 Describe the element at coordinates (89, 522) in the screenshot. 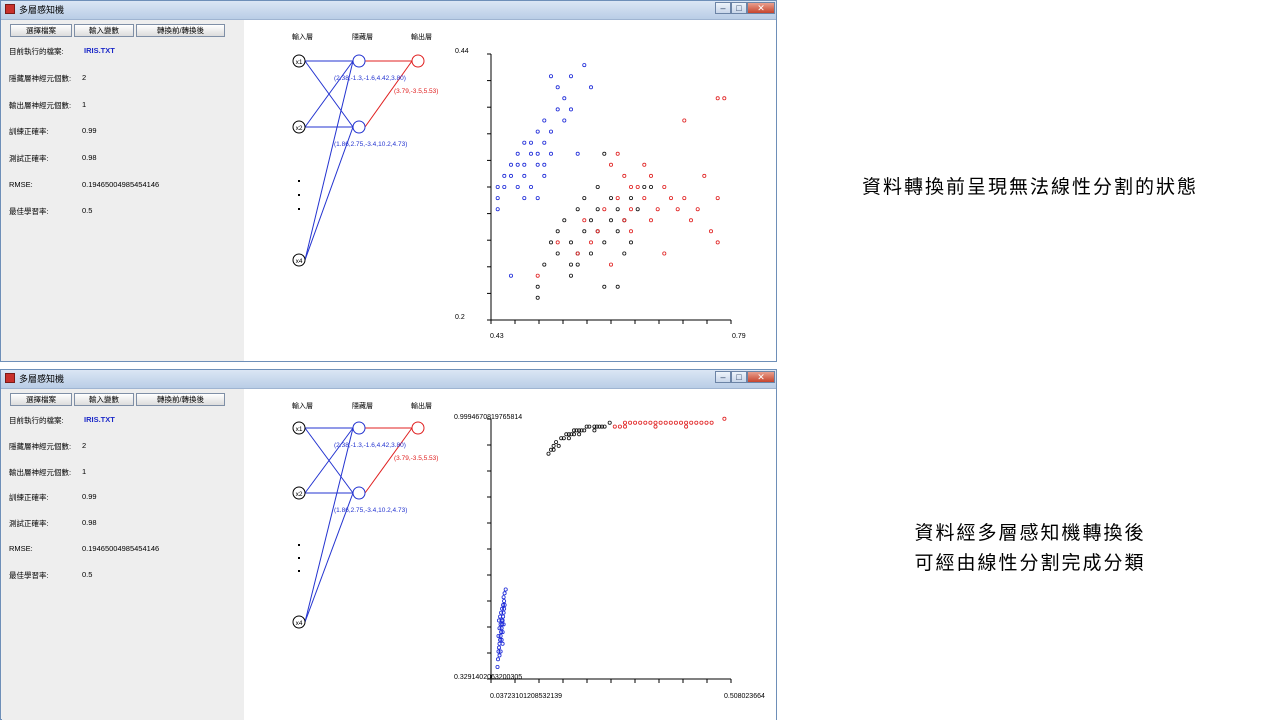

I see `test-accuracy-value: 0.98` at that location.